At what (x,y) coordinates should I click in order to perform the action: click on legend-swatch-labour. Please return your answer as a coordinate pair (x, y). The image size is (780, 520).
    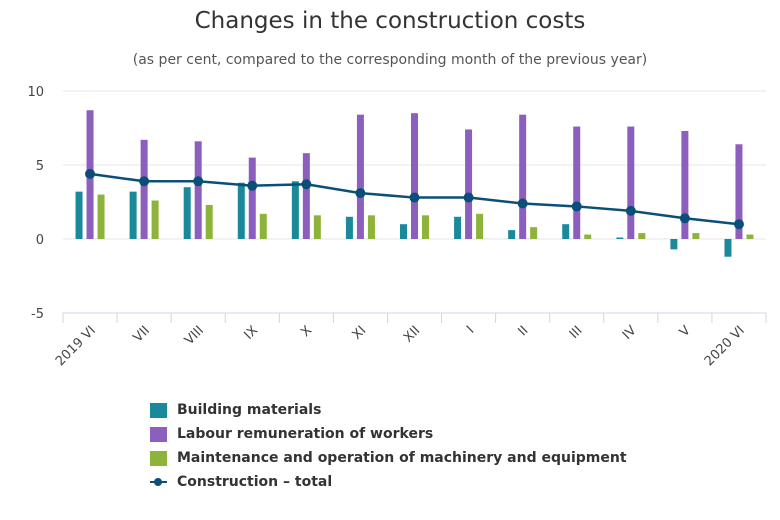
    Looking at the image, I should click on (158, 434).